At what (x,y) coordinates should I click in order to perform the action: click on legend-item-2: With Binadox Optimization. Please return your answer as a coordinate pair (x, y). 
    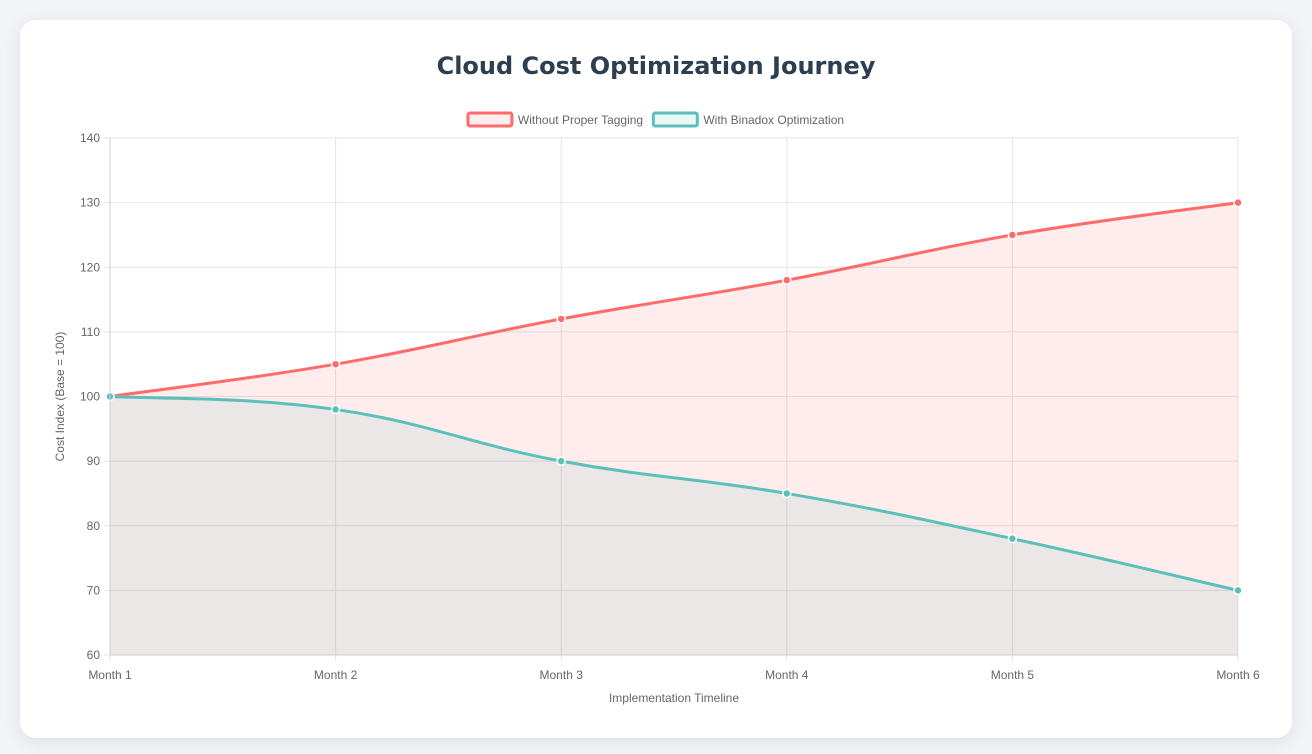
    Looking at the image, I should click on (747, 119).